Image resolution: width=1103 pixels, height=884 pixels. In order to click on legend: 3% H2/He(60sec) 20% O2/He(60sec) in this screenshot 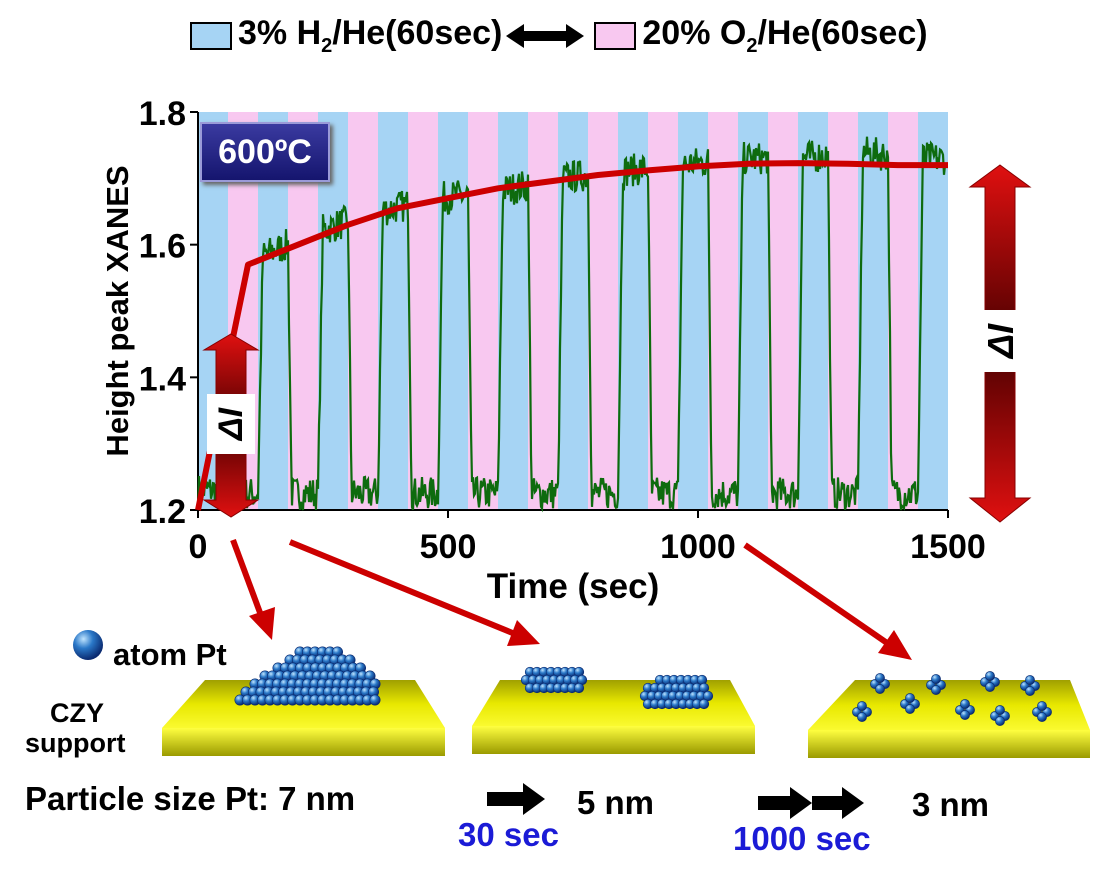, I will do `click(559, 35)`.